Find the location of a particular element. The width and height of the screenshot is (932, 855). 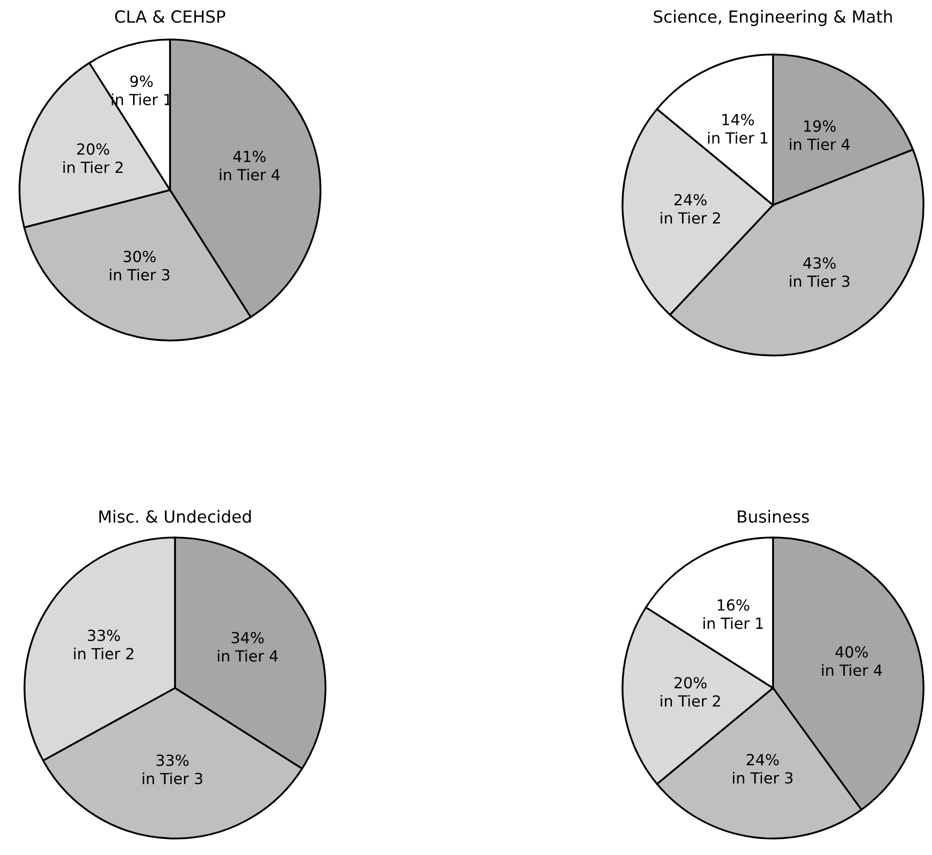

data-label: 40% is located at coordinates (851, 652).